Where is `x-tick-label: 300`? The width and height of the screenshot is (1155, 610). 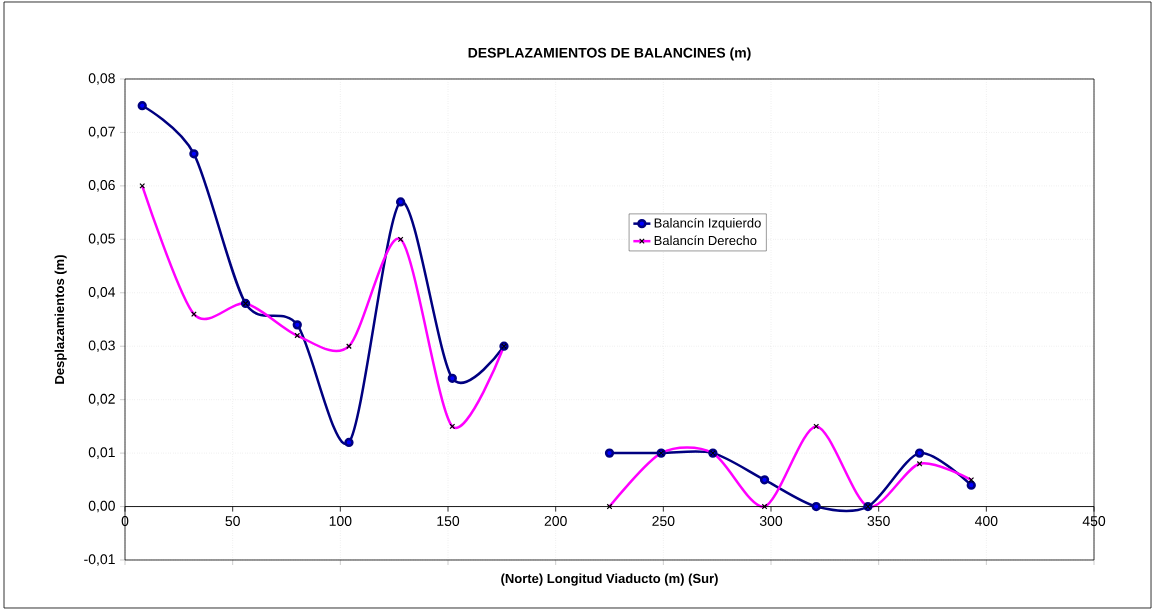
x-tick-label: 300 is located at coordinates (771, 521).